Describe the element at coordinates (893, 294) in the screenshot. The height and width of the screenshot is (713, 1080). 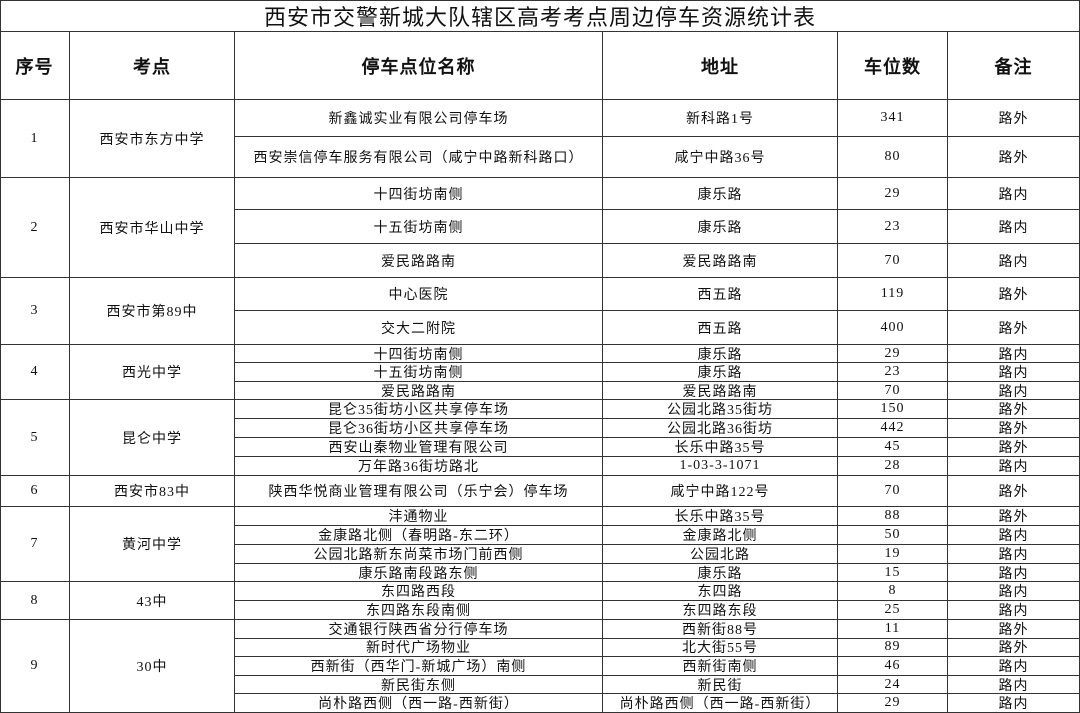
I see `space-count: 119` at that location.